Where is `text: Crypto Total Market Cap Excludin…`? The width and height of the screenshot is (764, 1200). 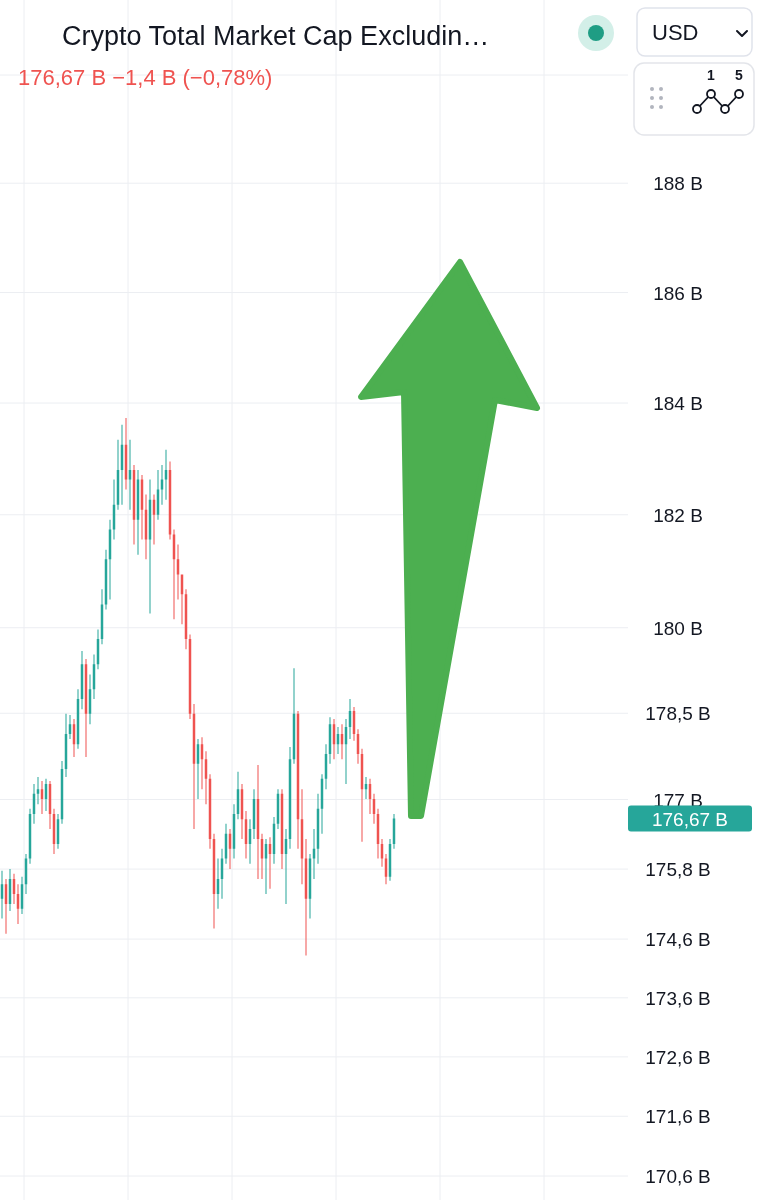 text: Crypto Total Market Cap Excludin… is located at coordinates (276, 36).